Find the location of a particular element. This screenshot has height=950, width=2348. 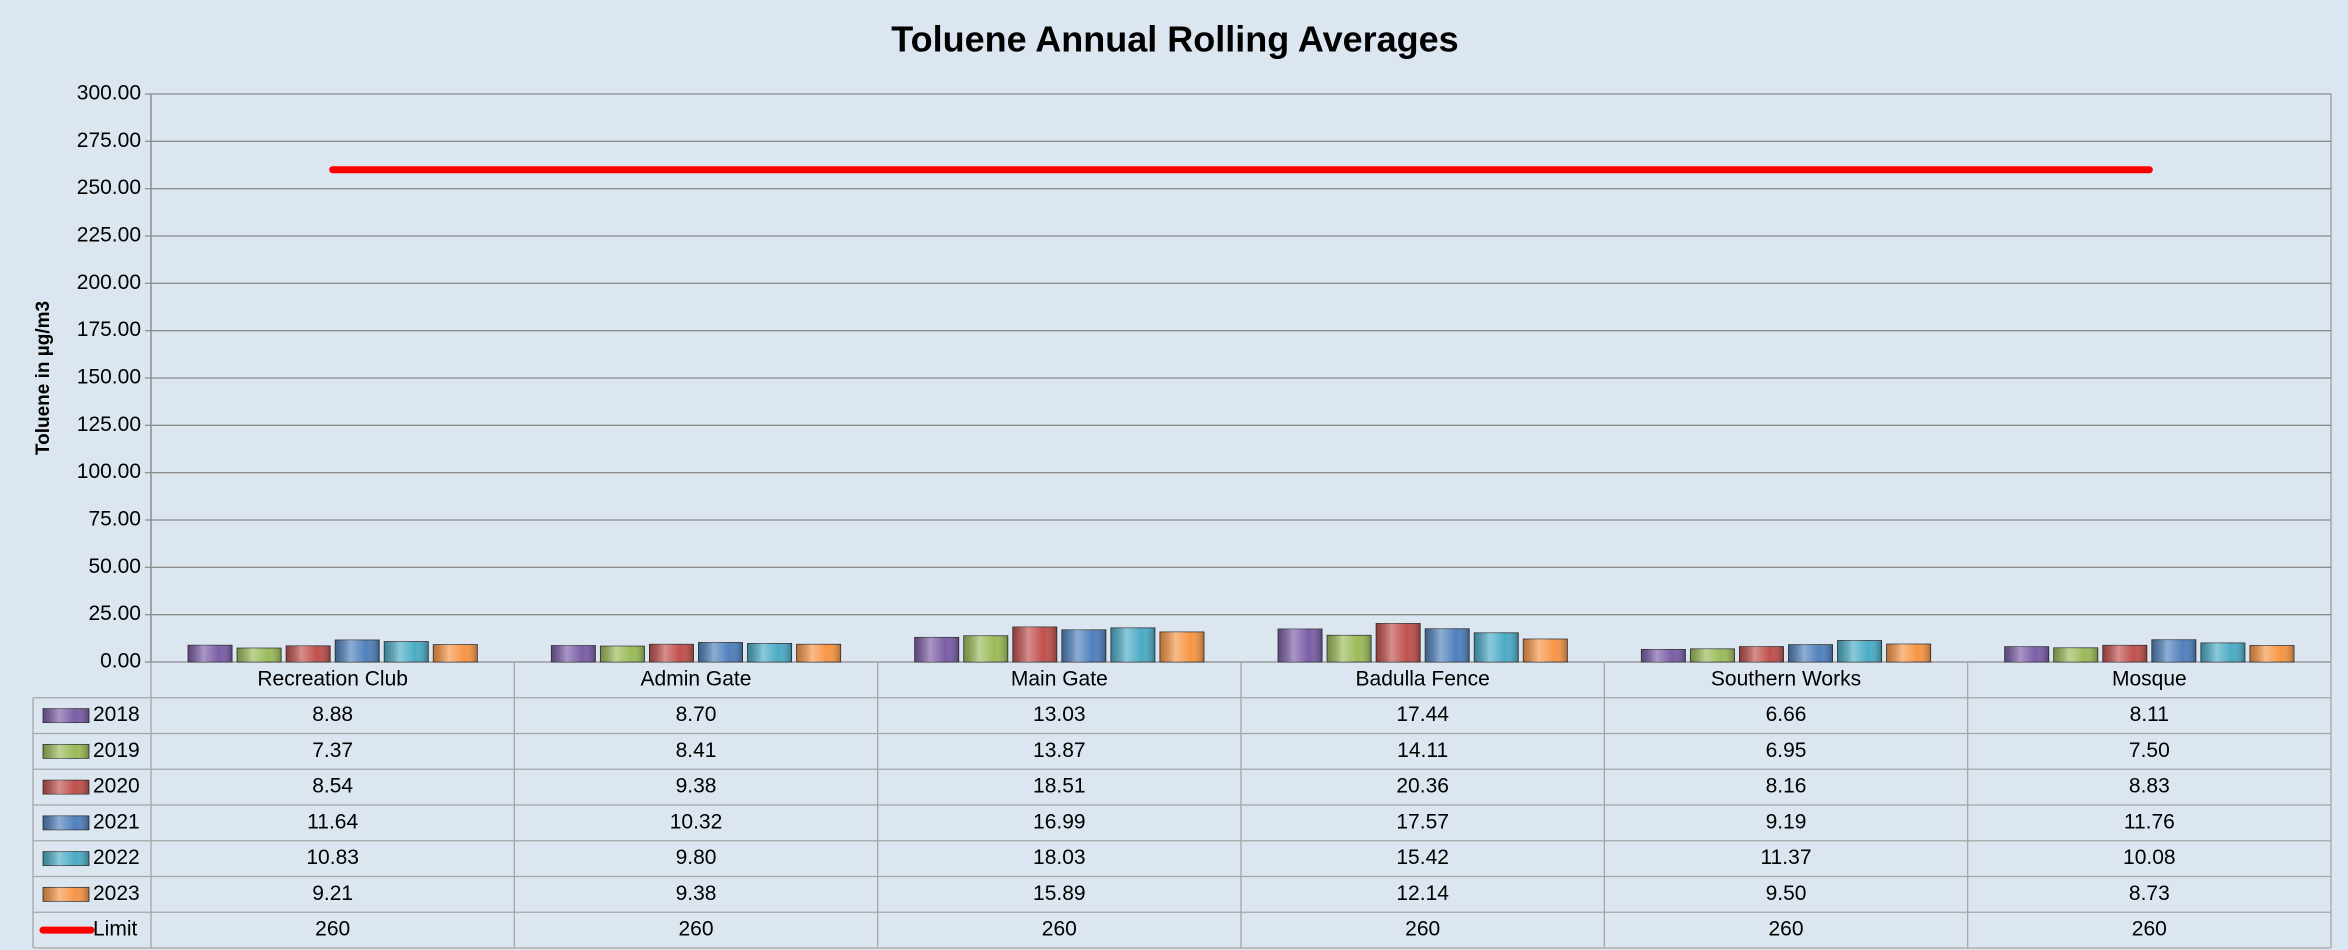

table-value: 14.11 is located at coordinates (1422, 750).